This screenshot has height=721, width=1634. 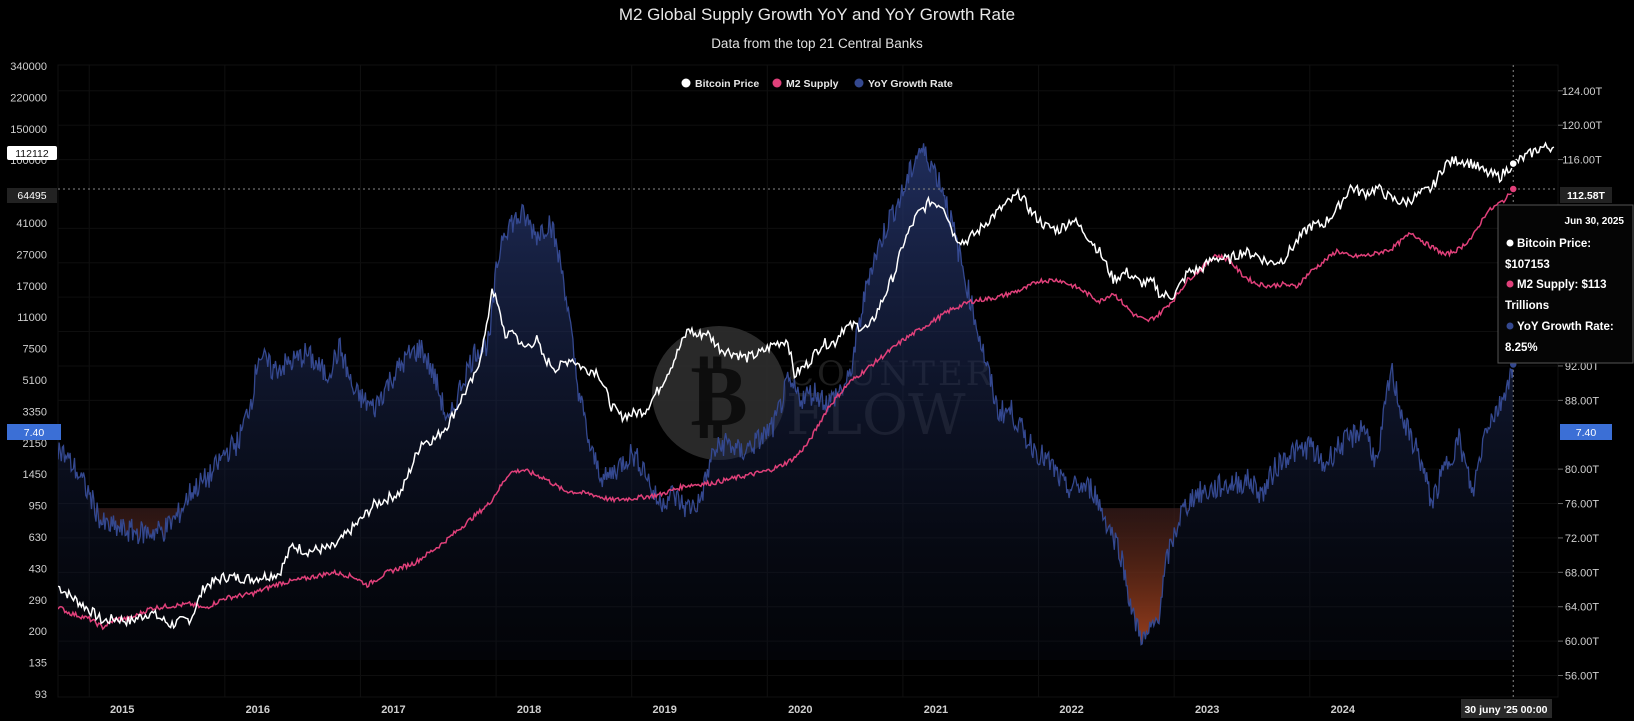 I want to click on right-tick-label: 80.00T, so click(x=1582, y=470).